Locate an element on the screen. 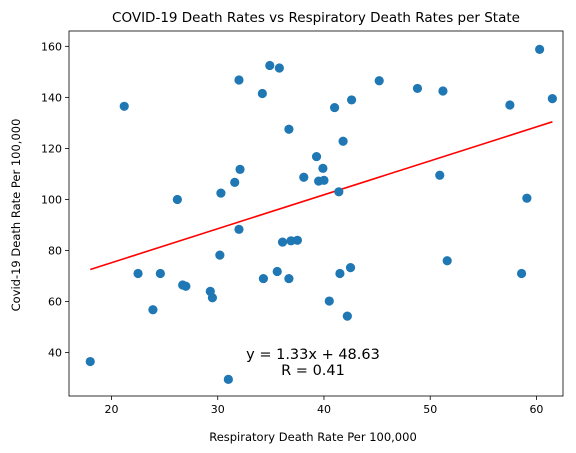  x-ticks: 20 30 40 50 60 is located at coordinates (323, 406).